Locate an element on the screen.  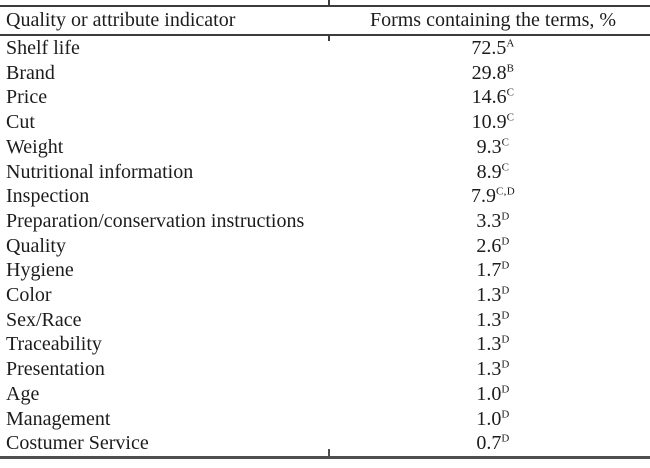
row-value-cell: 10.9C is located at coordinates (493, 122).